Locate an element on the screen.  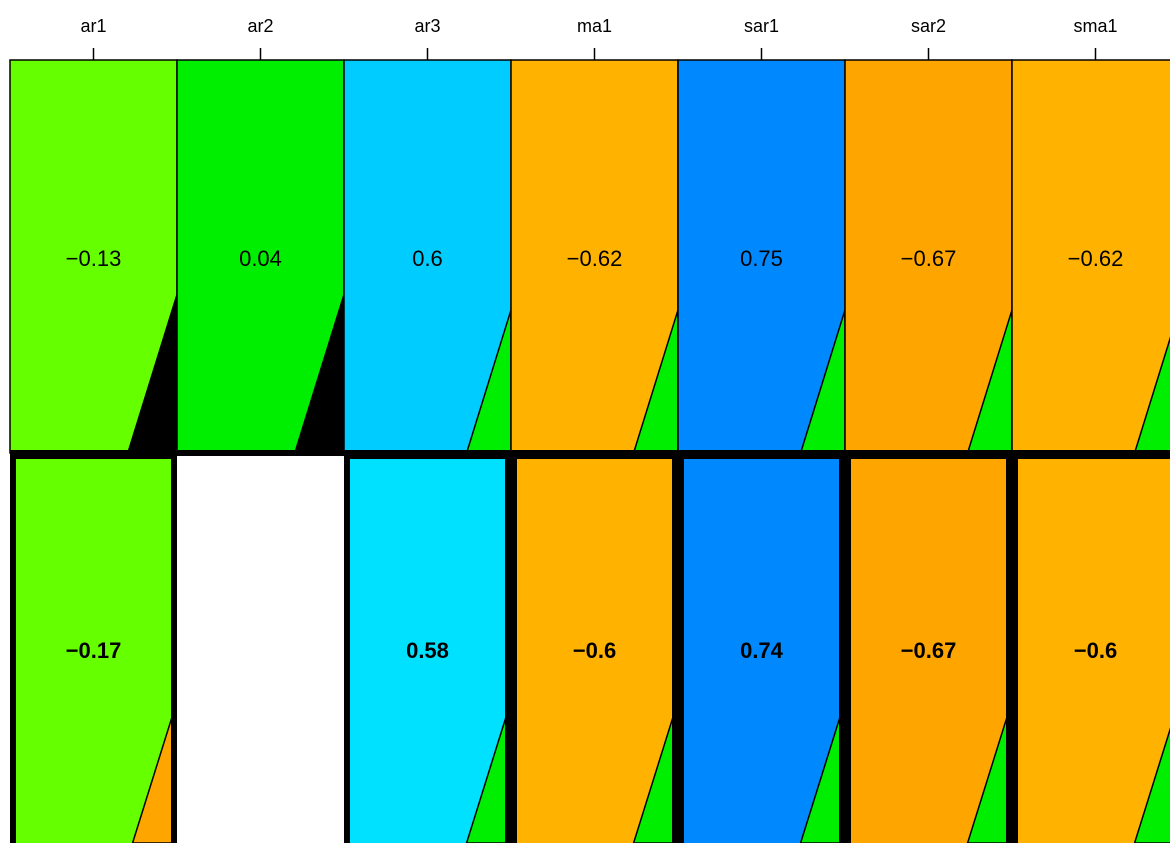
cell-r2-ar3: 0.58 is located at coordinates (428, 648).